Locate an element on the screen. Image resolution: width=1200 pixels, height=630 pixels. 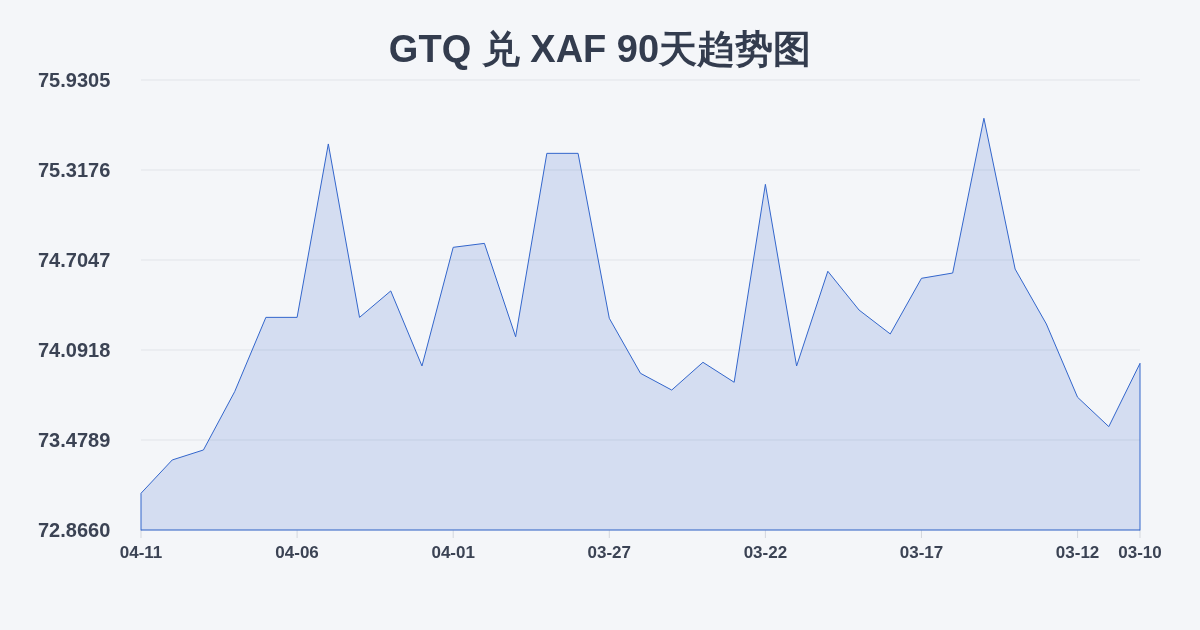
y-tick-label: 73.4789 is located at coordinates (74, 440).